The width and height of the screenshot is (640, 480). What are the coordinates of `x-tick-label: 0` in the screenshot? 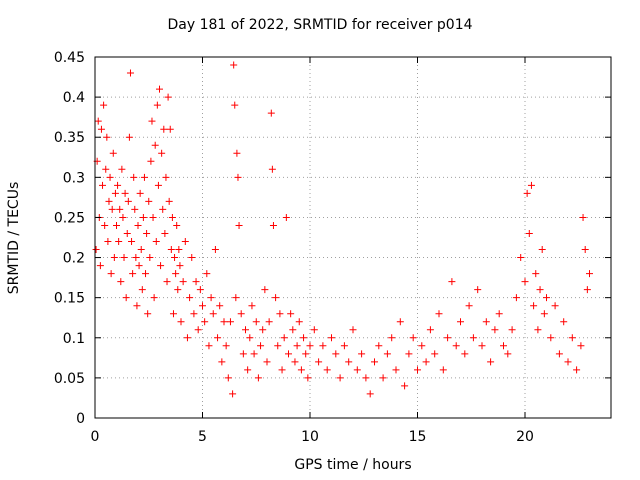 It's located at (95, 437).